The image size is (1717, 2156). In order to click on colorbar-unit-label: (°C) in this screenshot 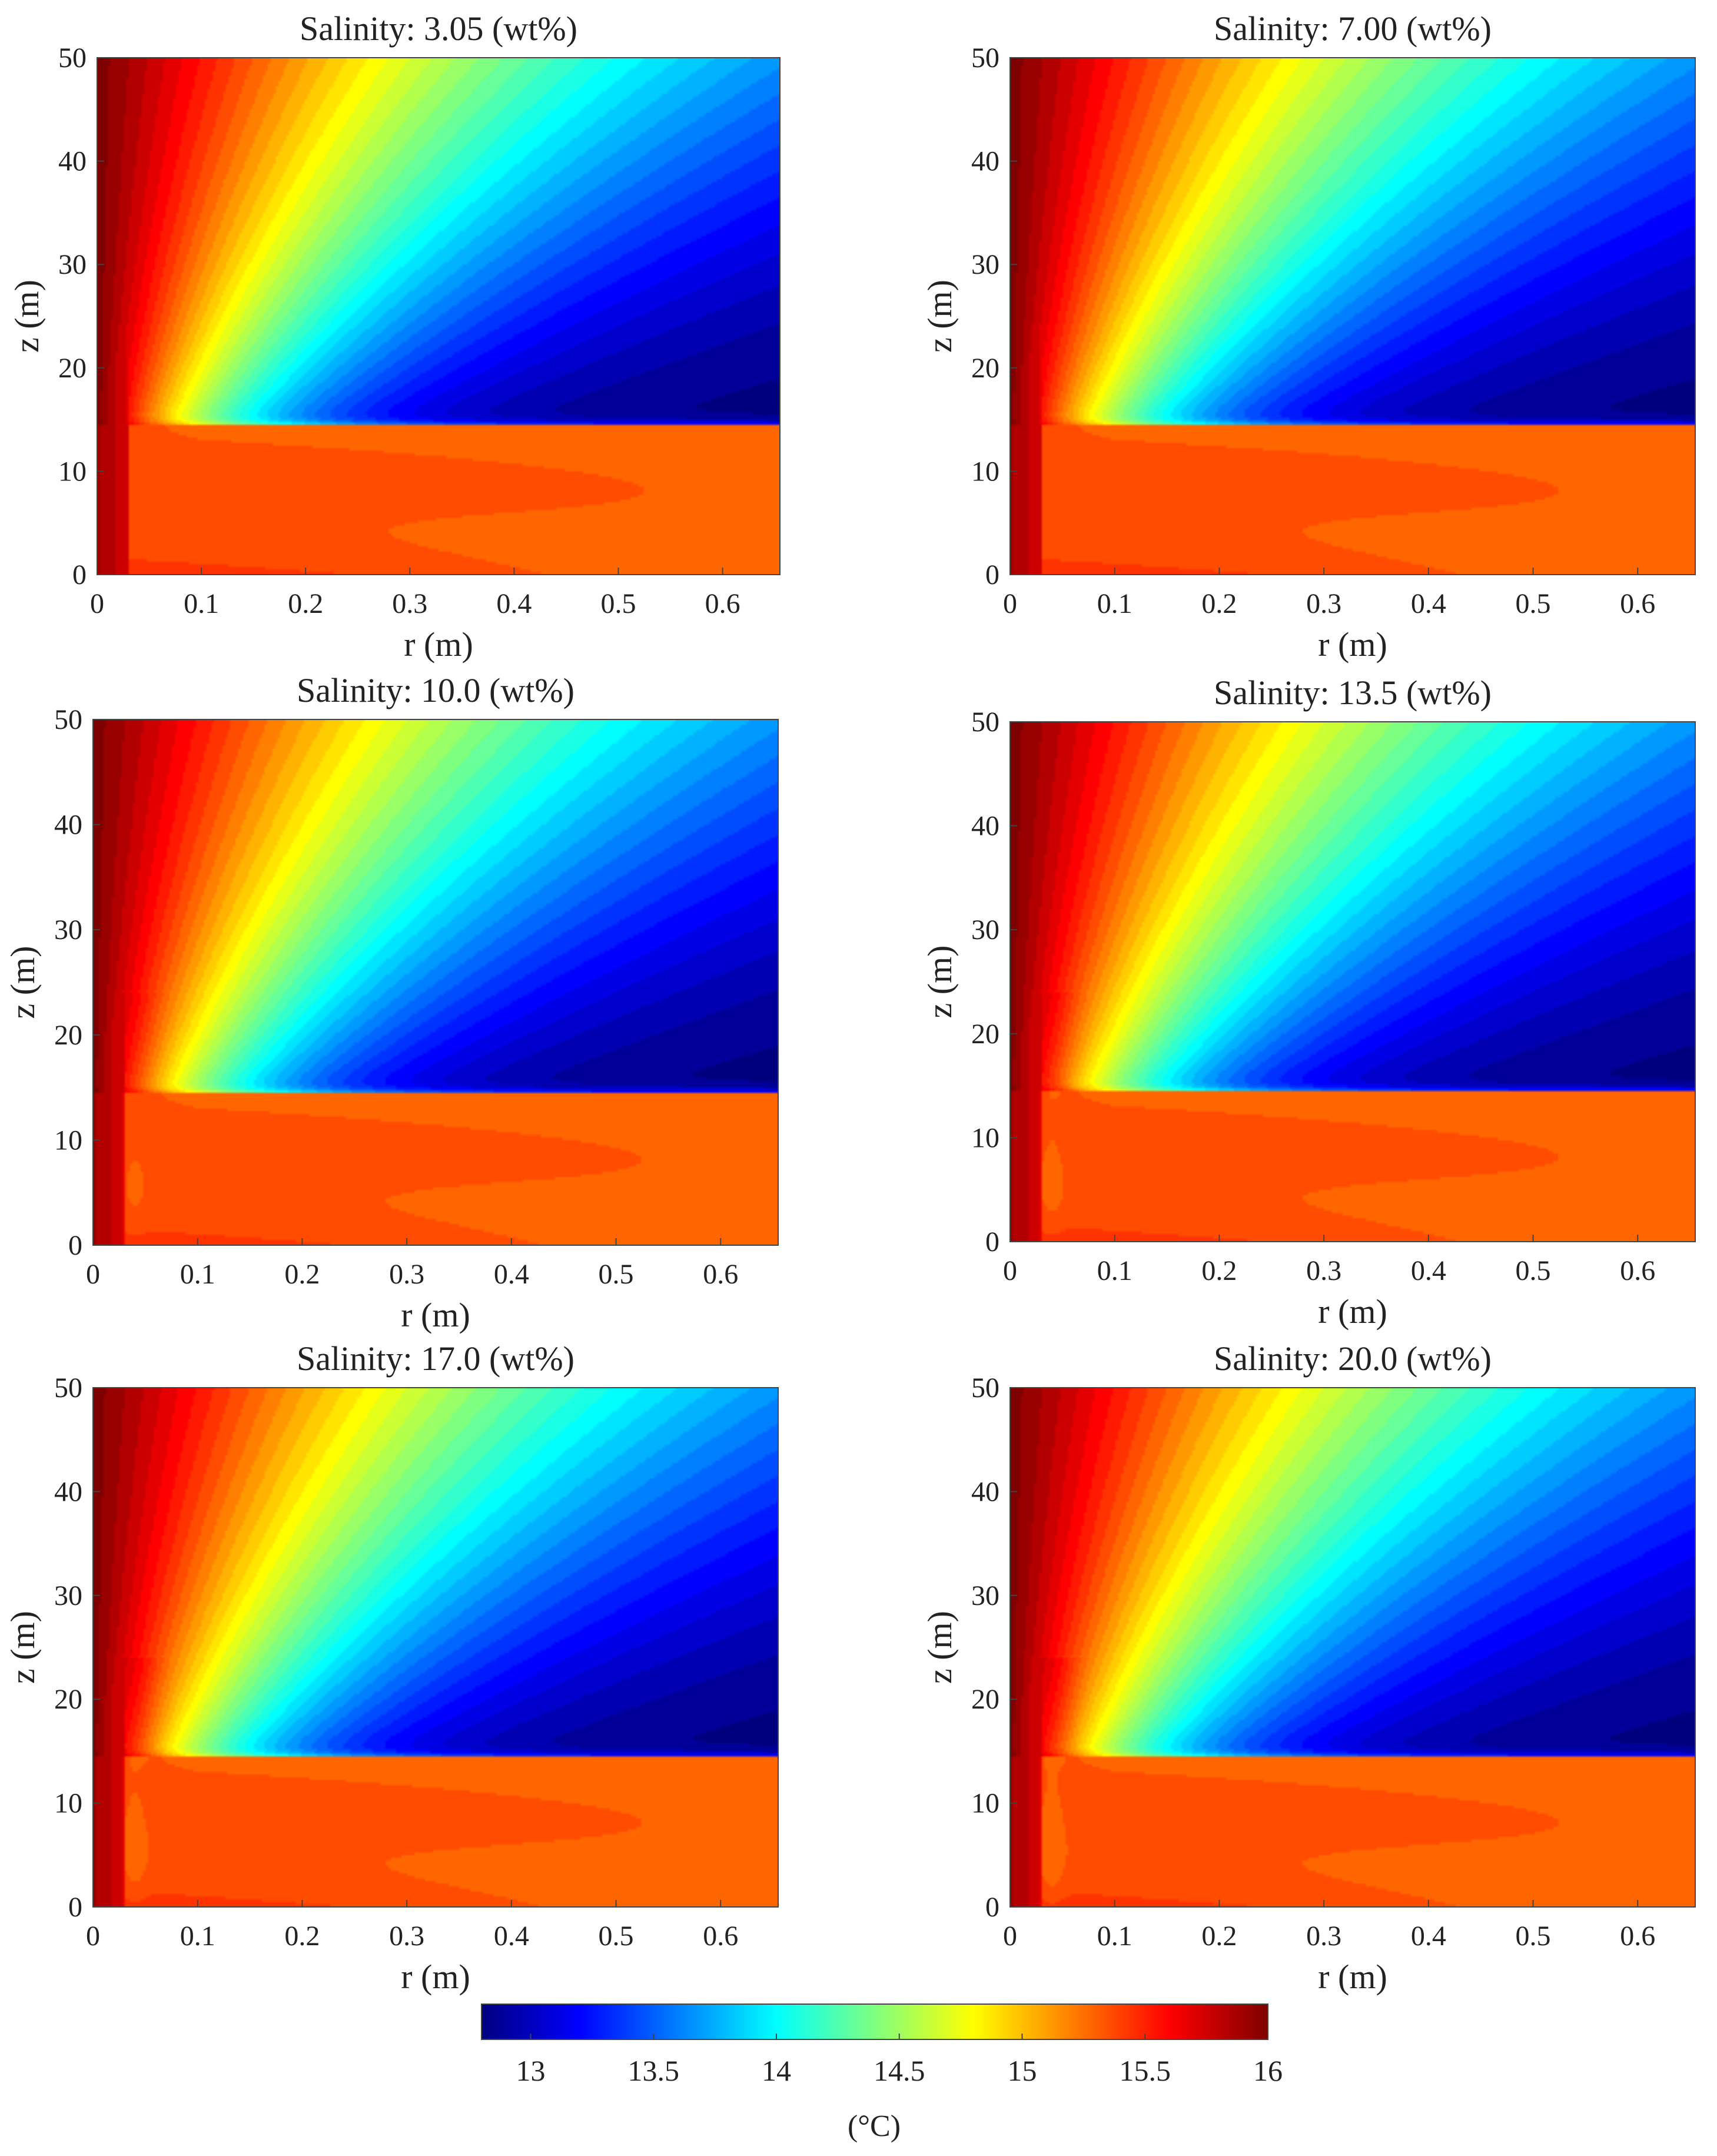, I will do `click(874, 2126)`.